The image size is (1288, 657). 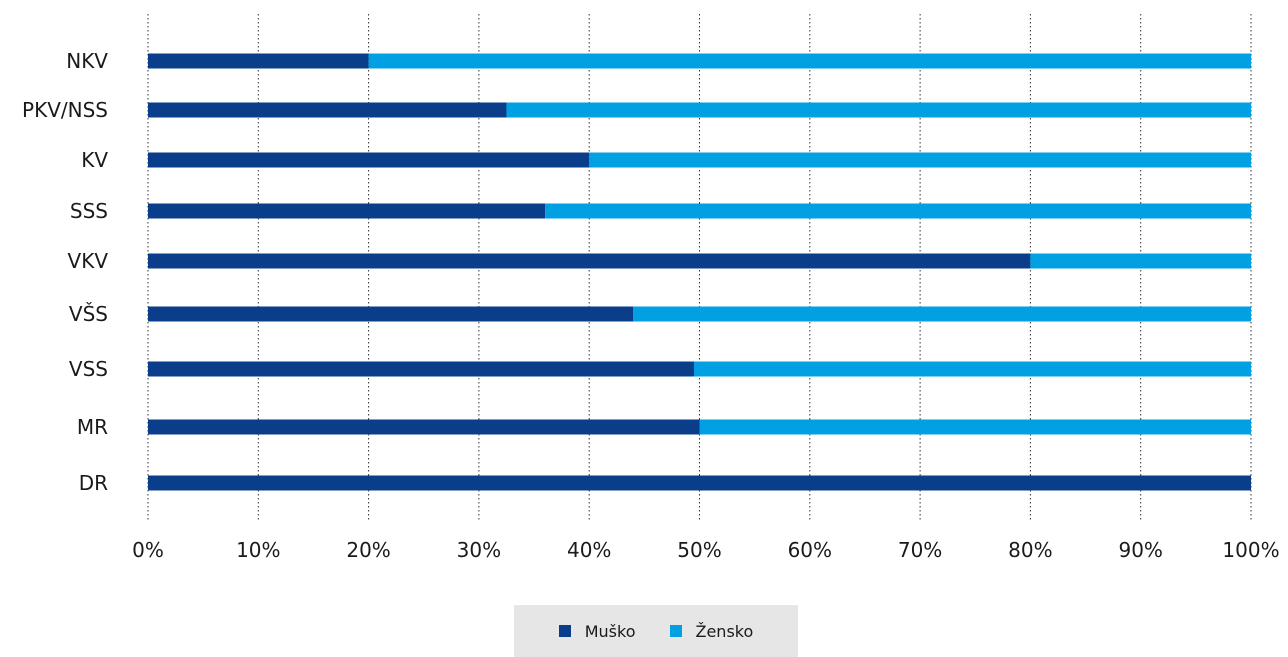 I want to click on bar-male-pkvnss, so click(x=327, y=110).